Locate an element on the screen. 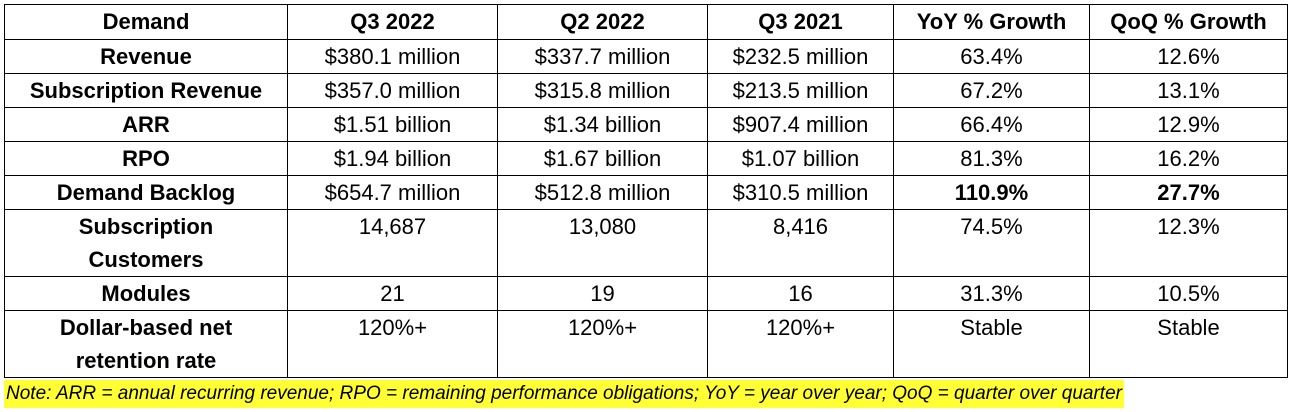 This screenshot has height=412, width=1292. table-cell: 74.5% is located at coordinates (991, 243).